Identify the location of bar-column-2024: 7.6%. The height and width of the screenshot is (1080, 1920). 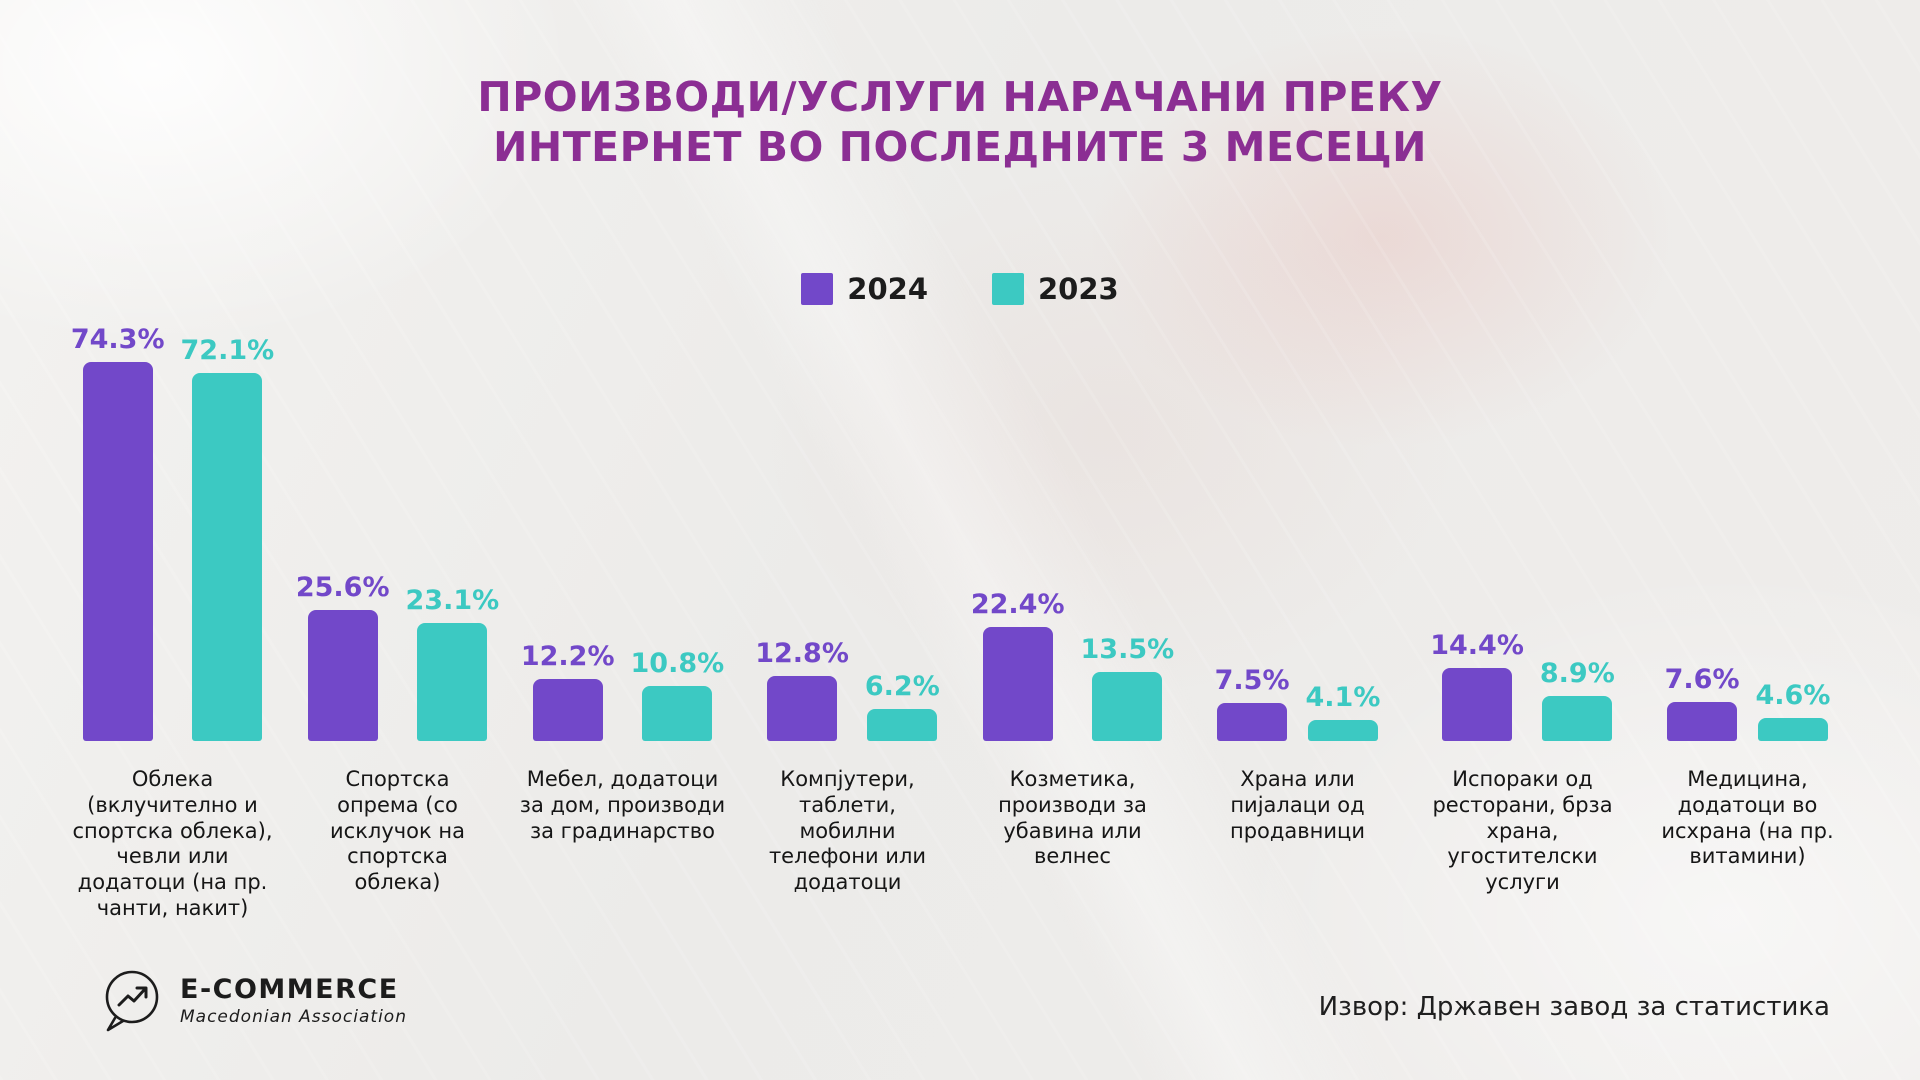
(1702, 702).